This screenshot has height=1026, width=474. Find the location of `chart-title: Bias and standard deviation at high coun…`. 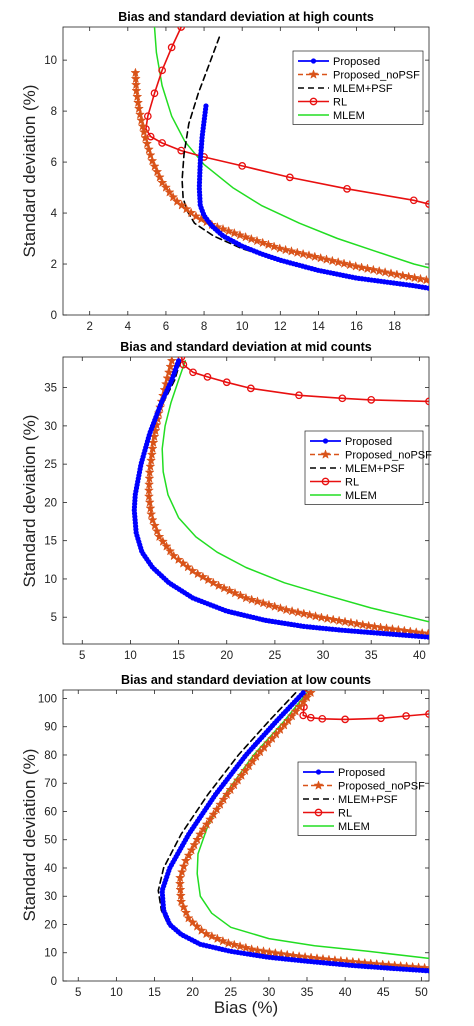

chart-title: Bias and standard deviation at high coun… is located at coordinates (246, 17).